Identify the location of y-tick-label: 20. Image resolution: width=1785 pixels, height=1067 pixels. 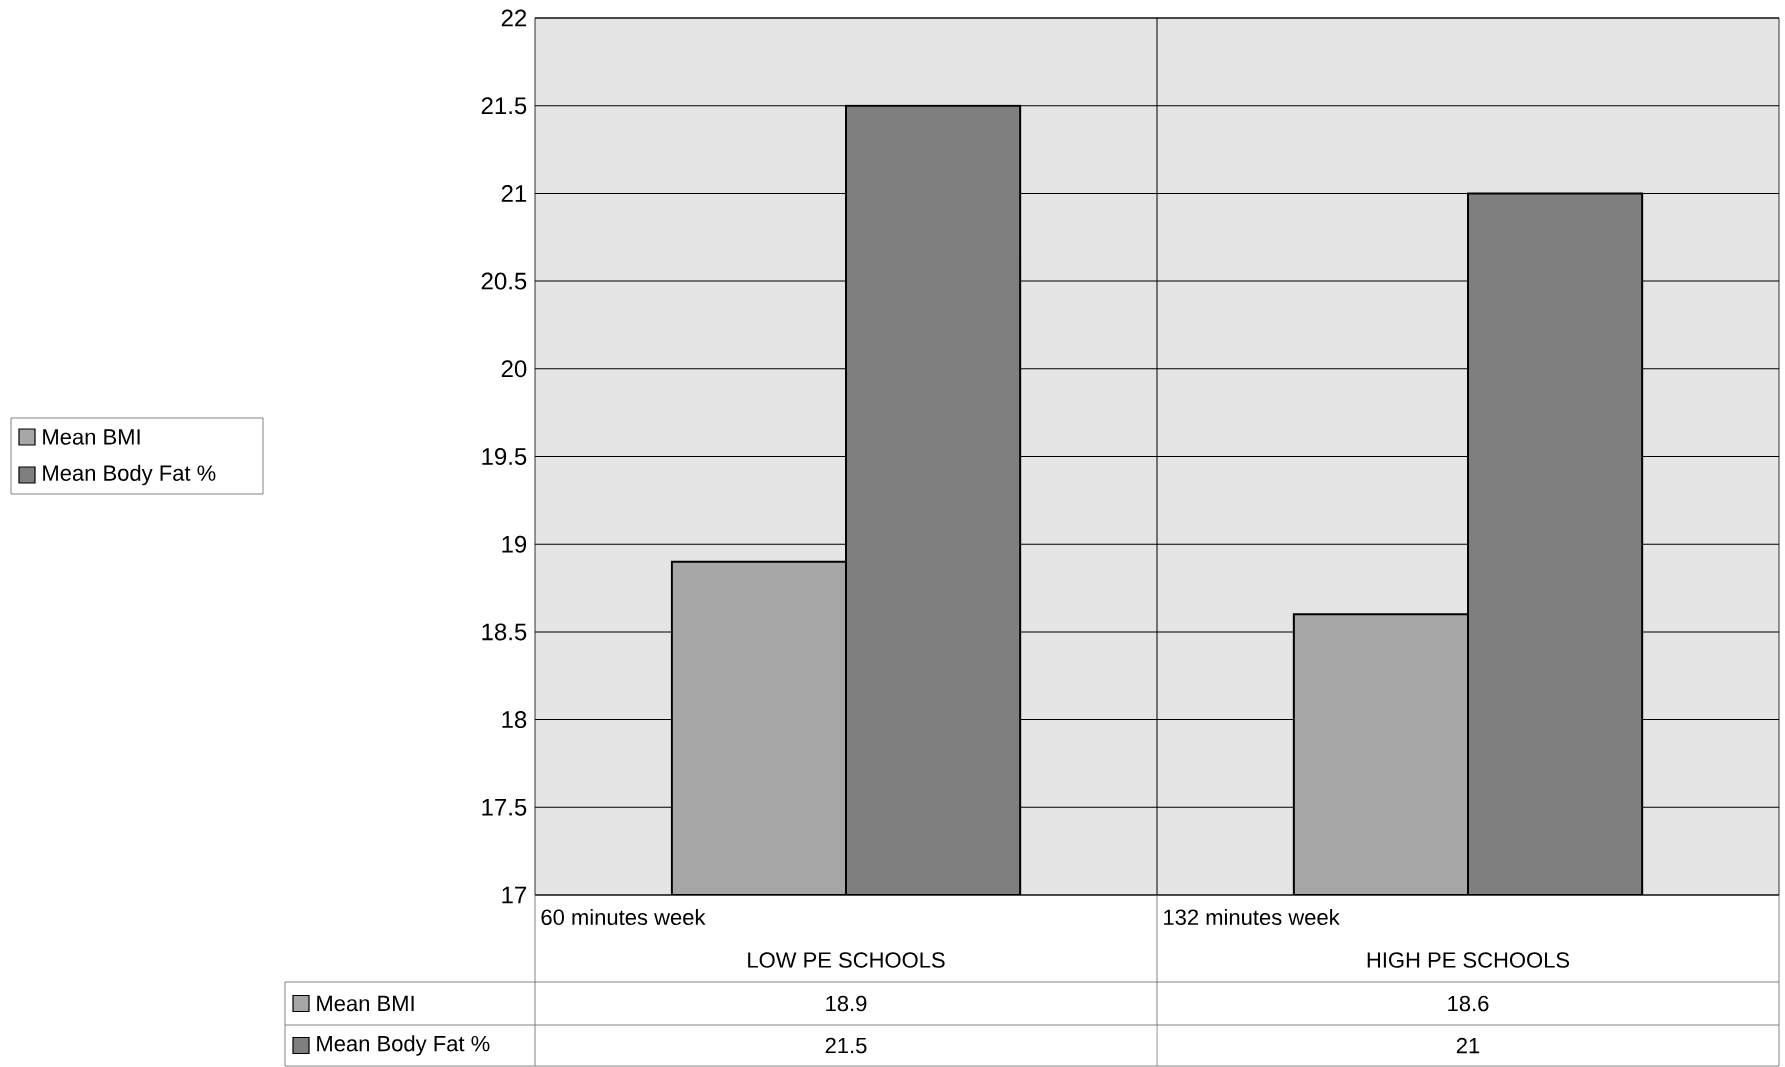
(514, 369).